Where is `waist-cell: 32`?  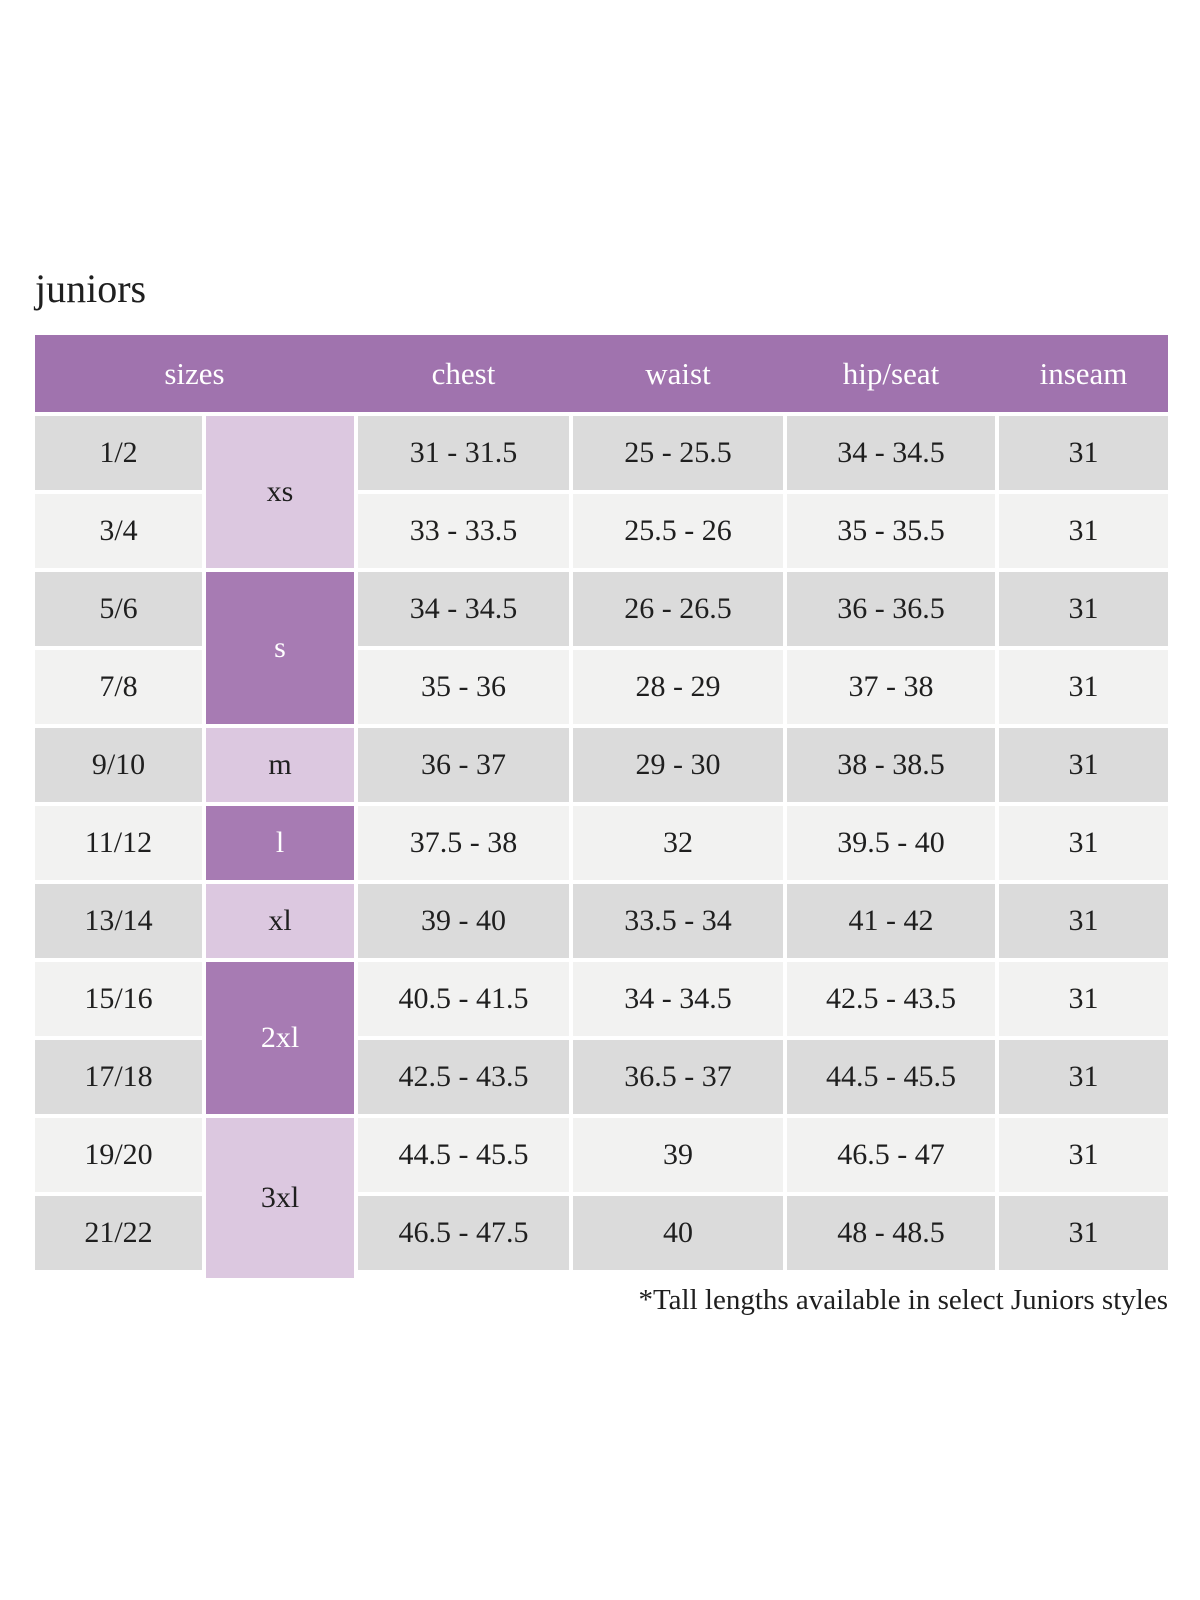 waist-cell: 32 is located at coordinates (678, 843).